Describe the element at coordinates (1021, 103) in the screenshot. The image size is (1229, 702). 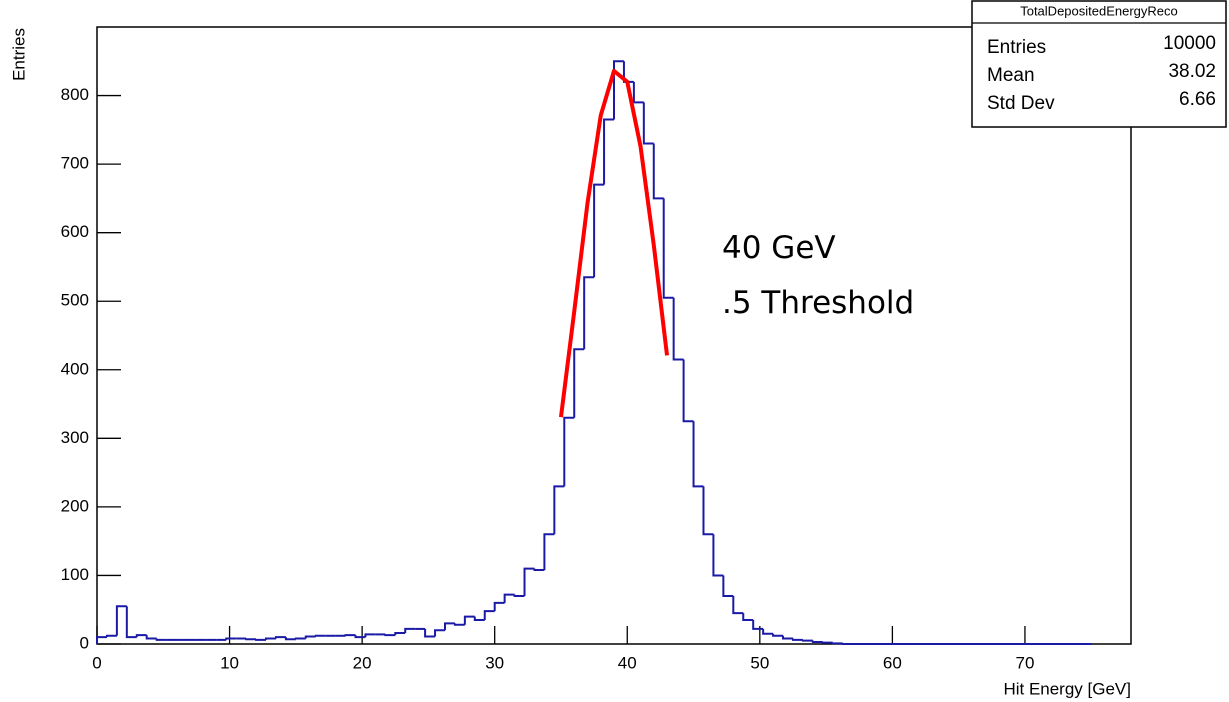
I see `stats-label: Std Dev` at that location.